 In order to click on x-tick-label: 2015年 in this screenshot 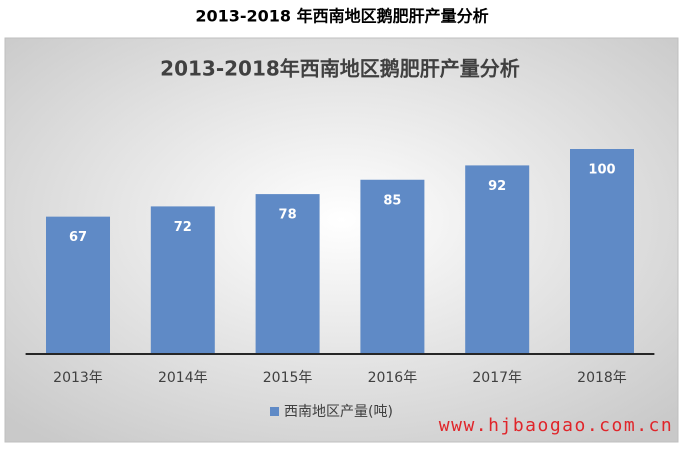, I will do `click(288, 378)`.